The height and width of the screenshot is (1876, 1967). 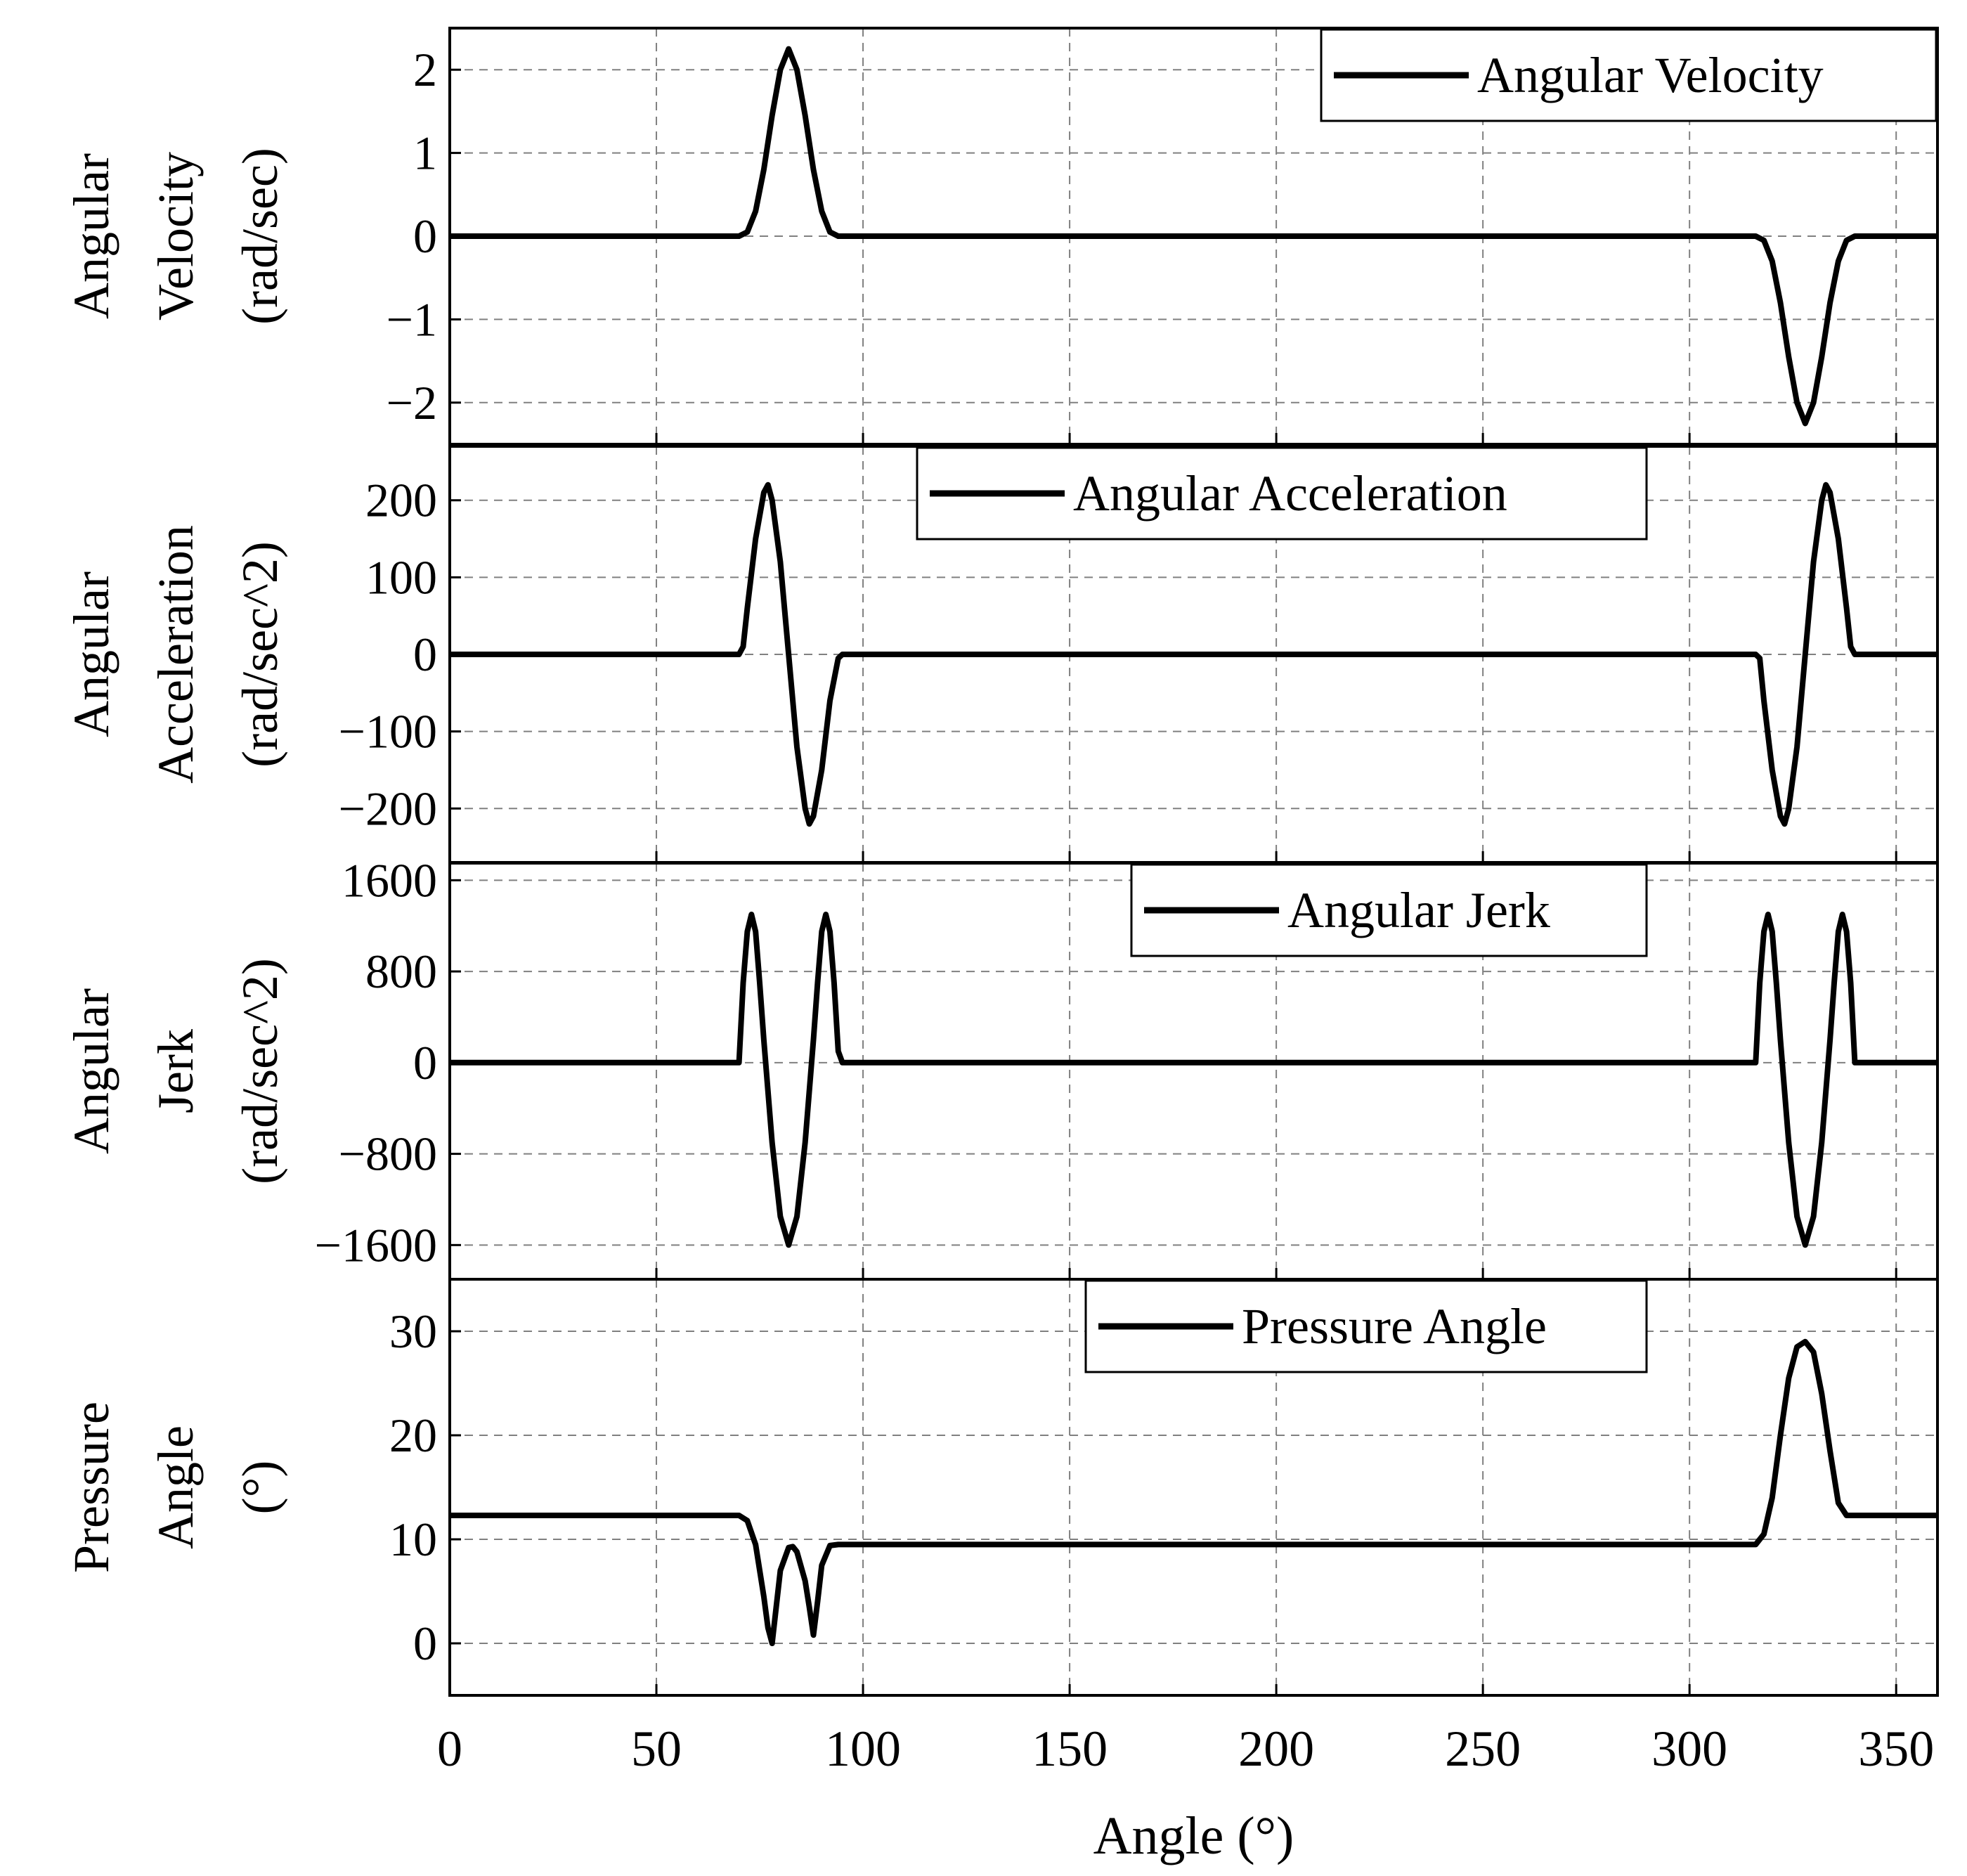 What do you see at coordinates (1193, 654) in the screenshot?
I see `series-line-angular-acceleration` at bounding box center [1193, 654].